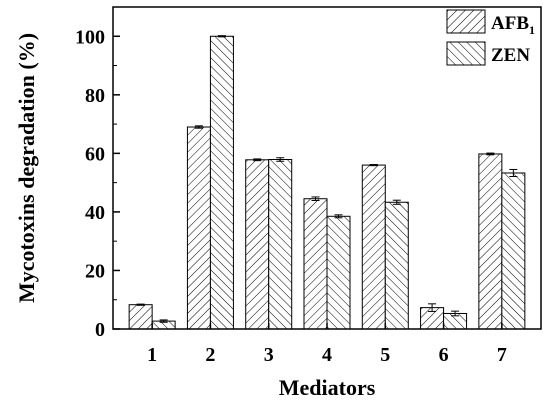 The image size is (550, 405). I want to click on legend-label: ZEN, so click(510, 55).